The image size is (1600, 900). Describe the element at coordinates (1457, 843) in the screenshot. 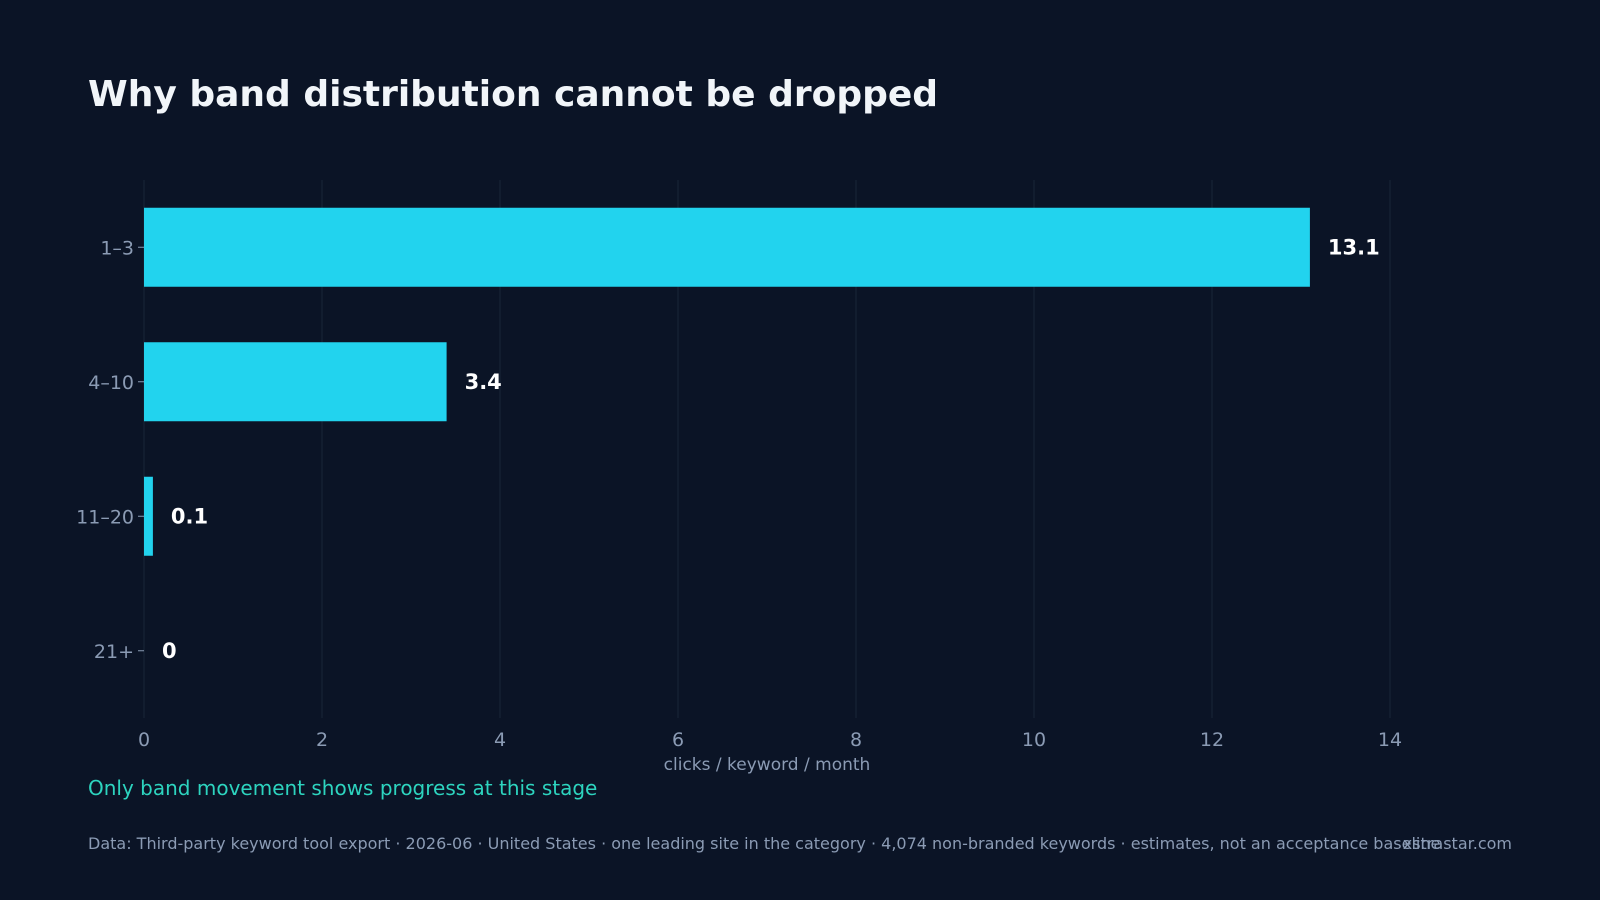

I see `footer-brand: xstrastar.com` at that location.